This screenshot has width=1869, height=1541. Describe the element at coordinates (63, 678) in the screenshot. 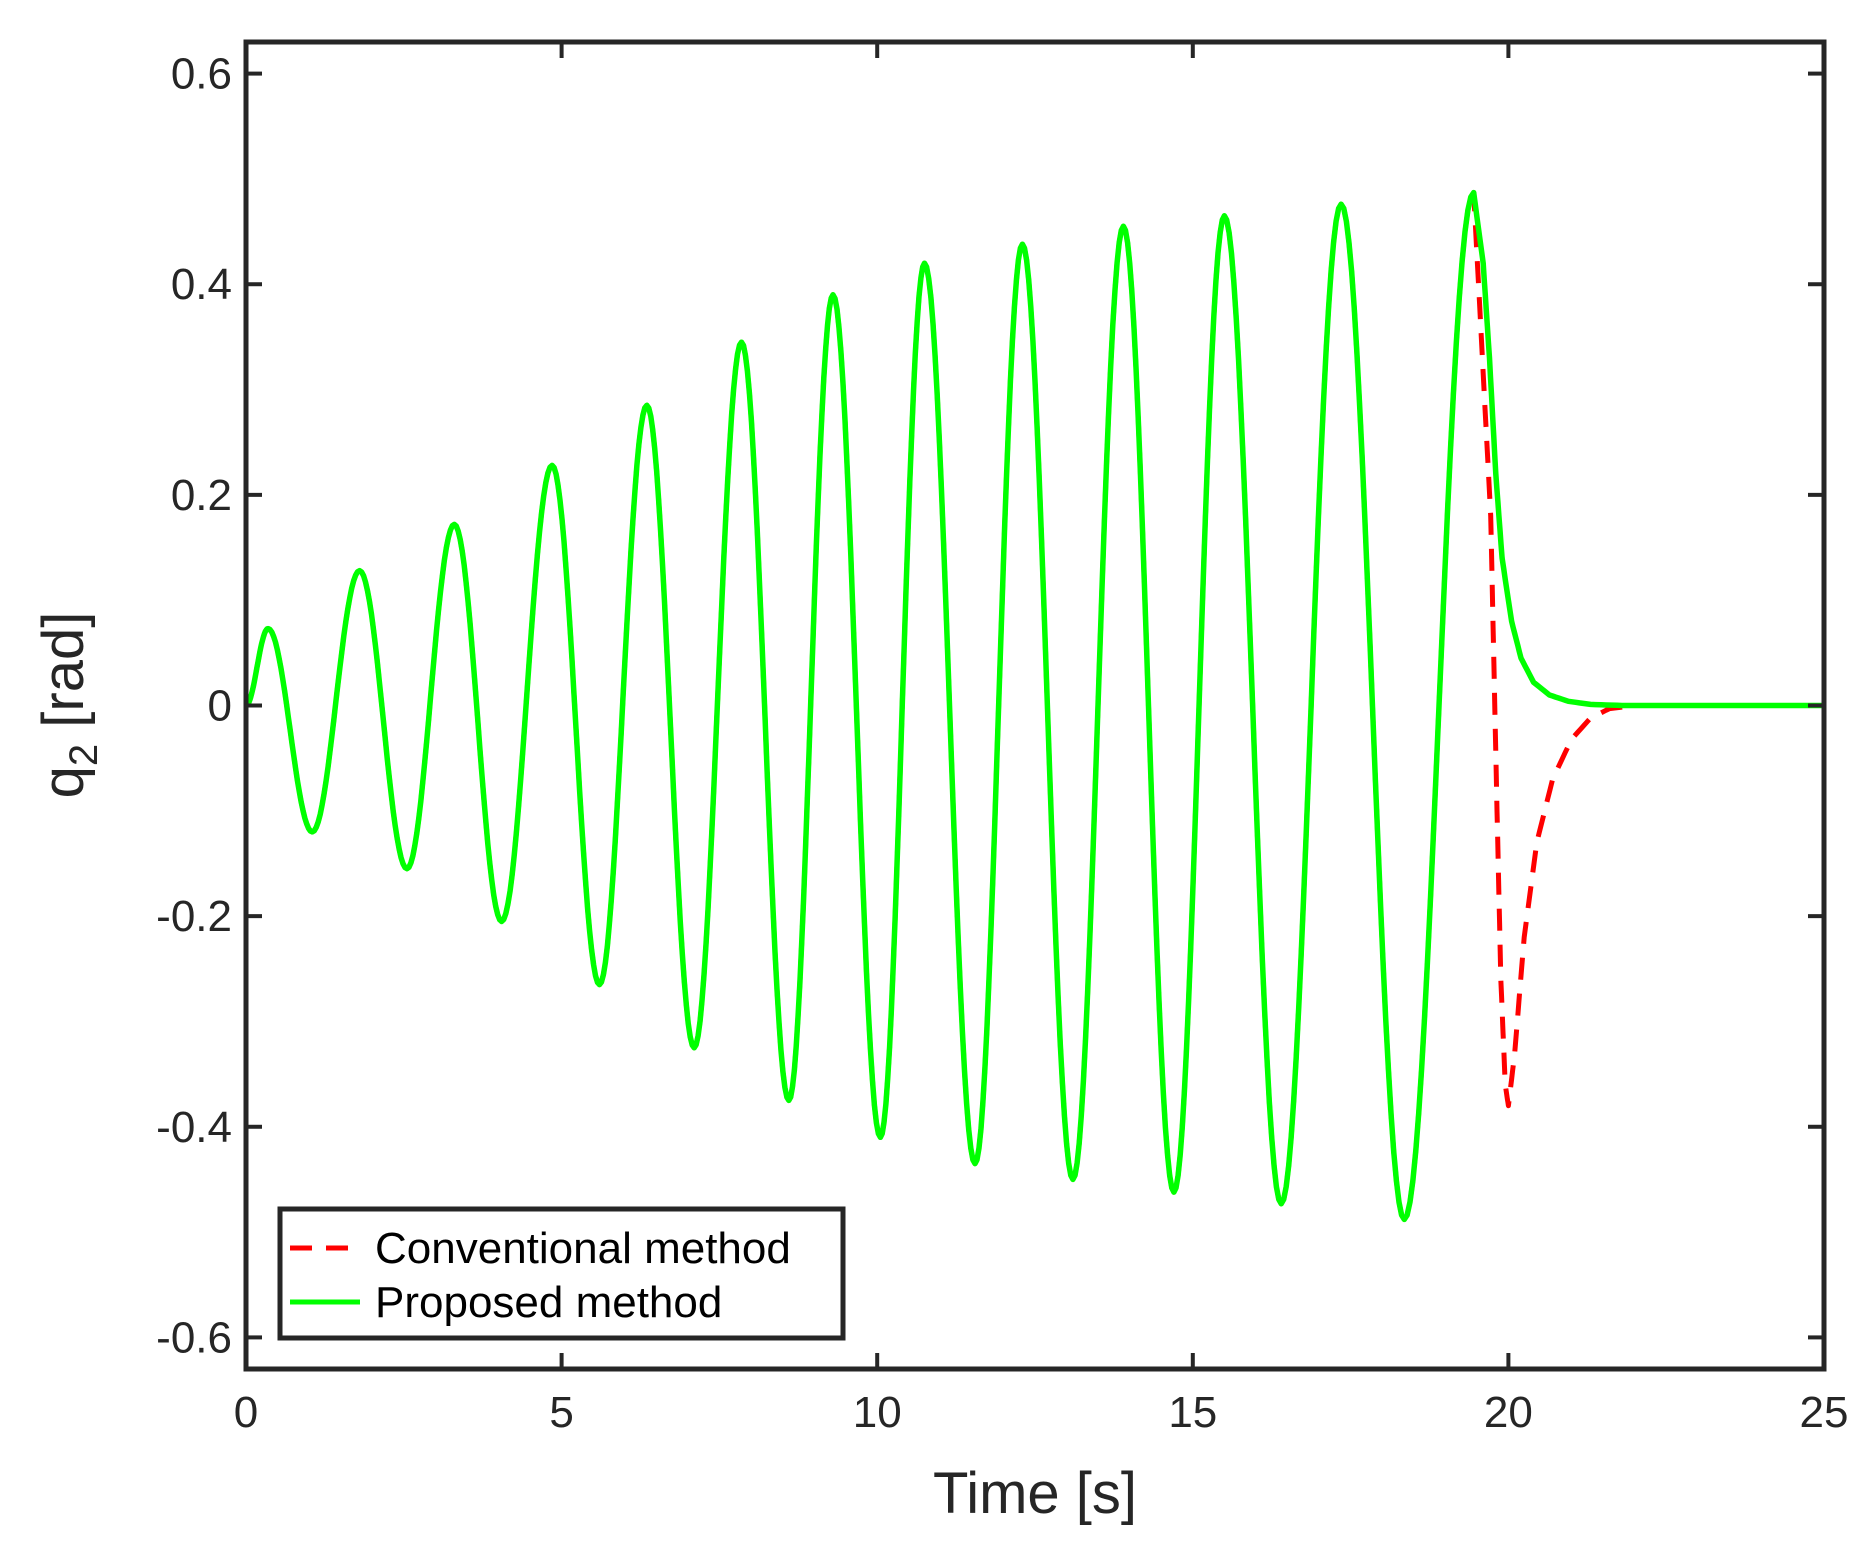

I see `y-axis-title-unit: [rad]` at that location.